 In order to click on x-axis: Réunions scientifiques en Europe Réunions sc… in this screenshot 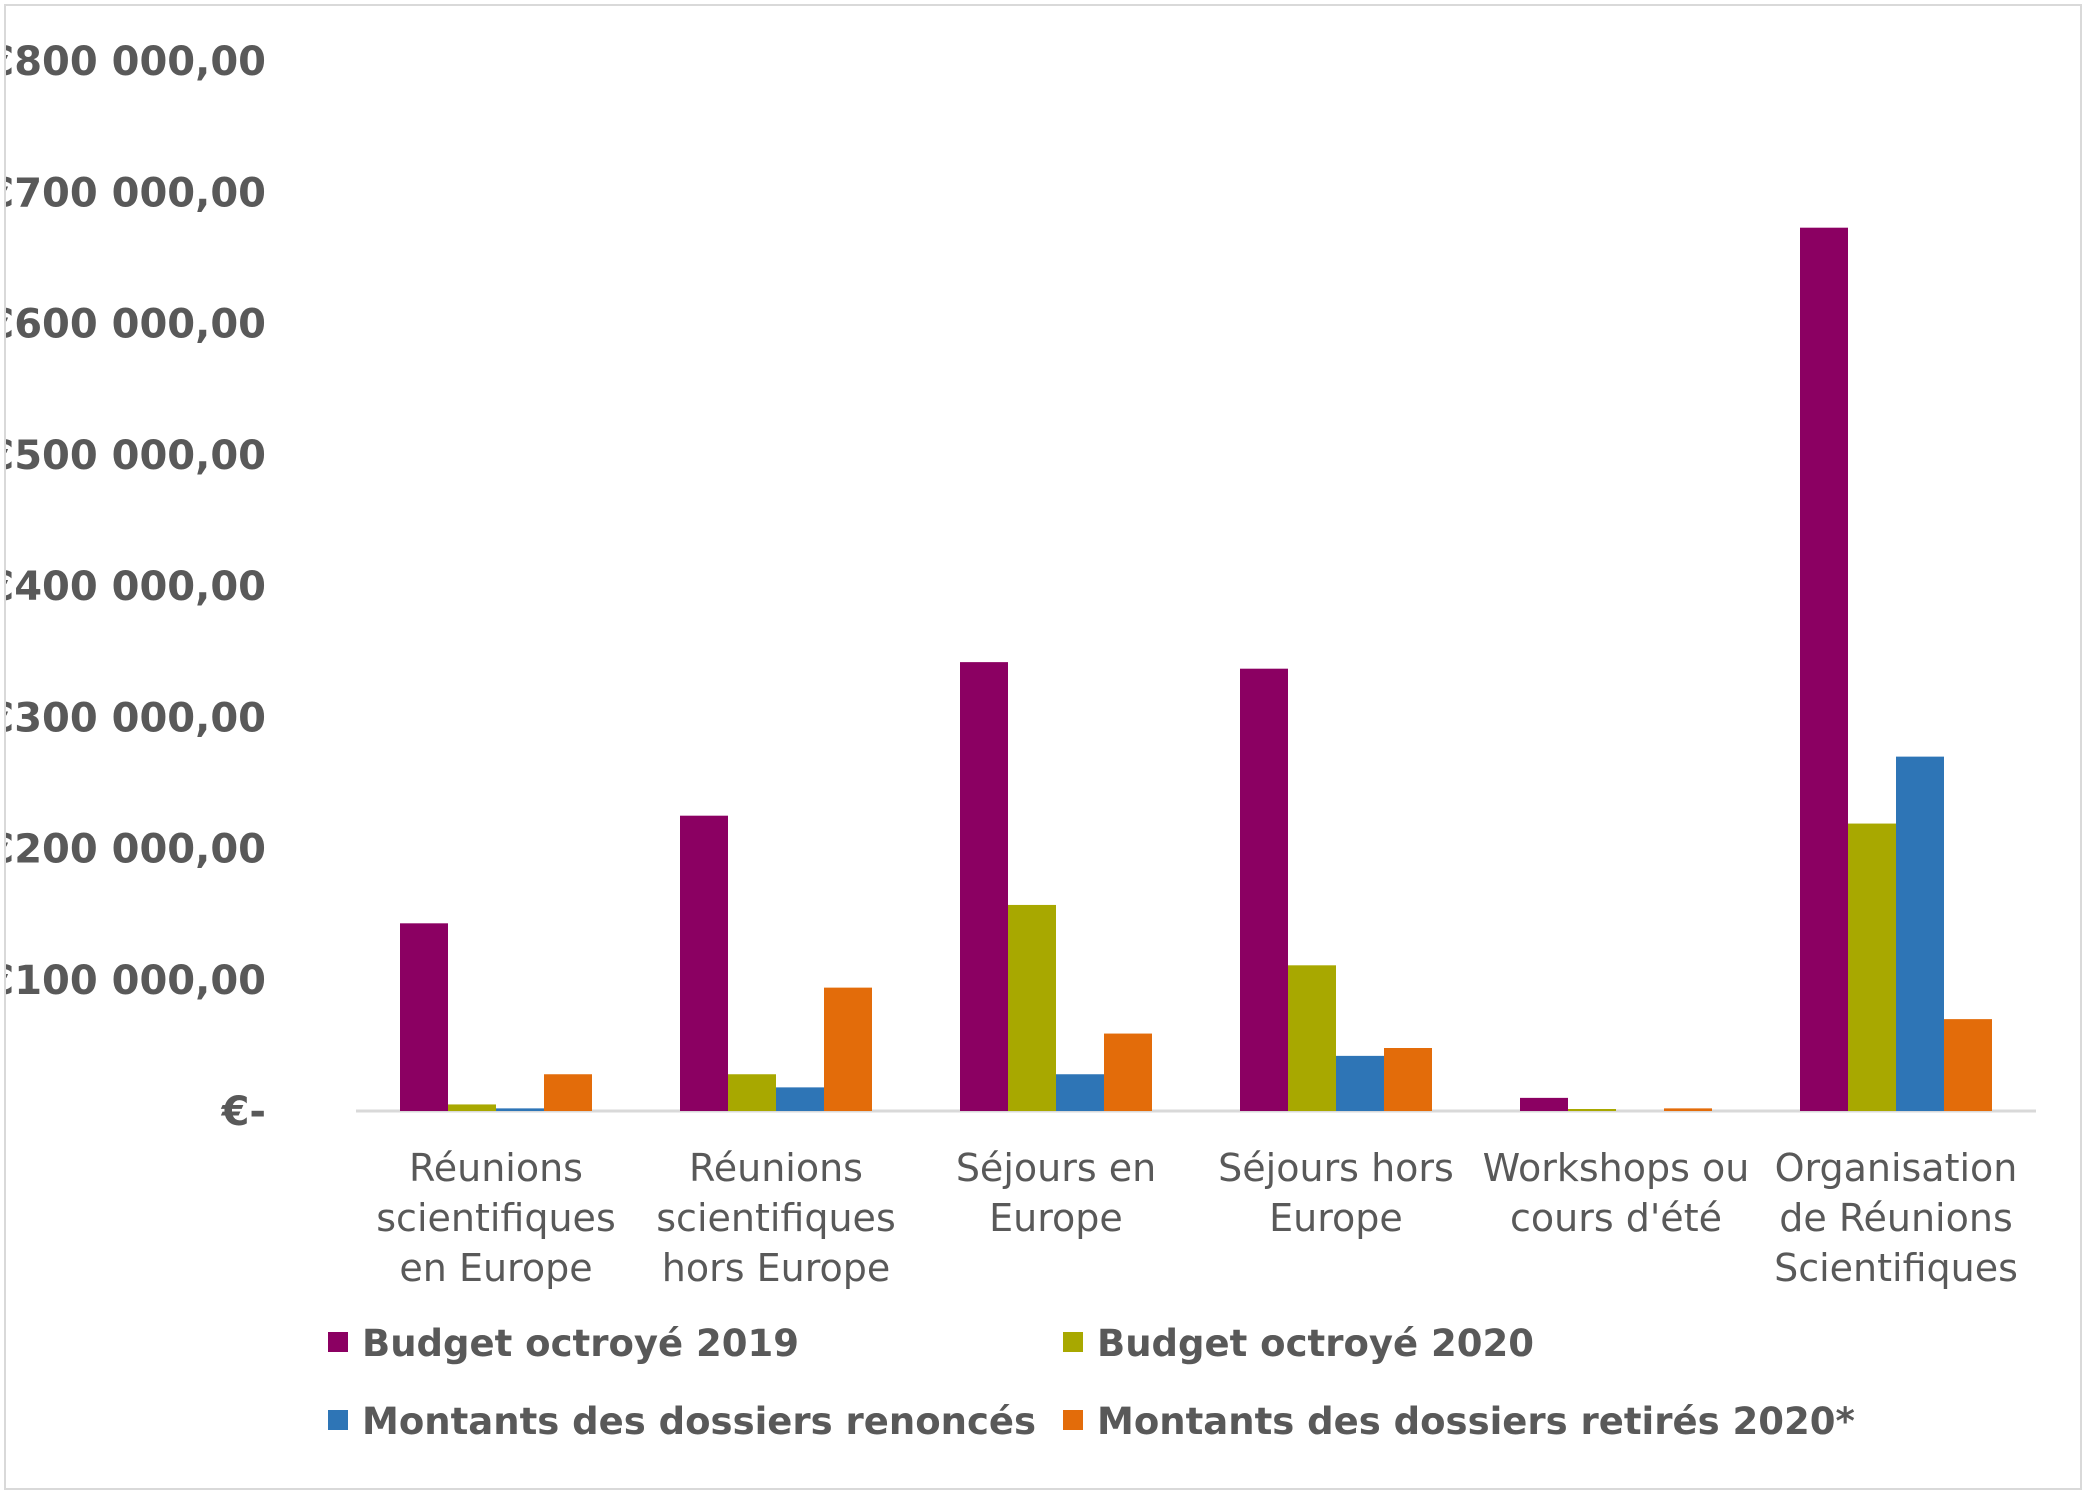, I will do `click(1196, 1199)`.